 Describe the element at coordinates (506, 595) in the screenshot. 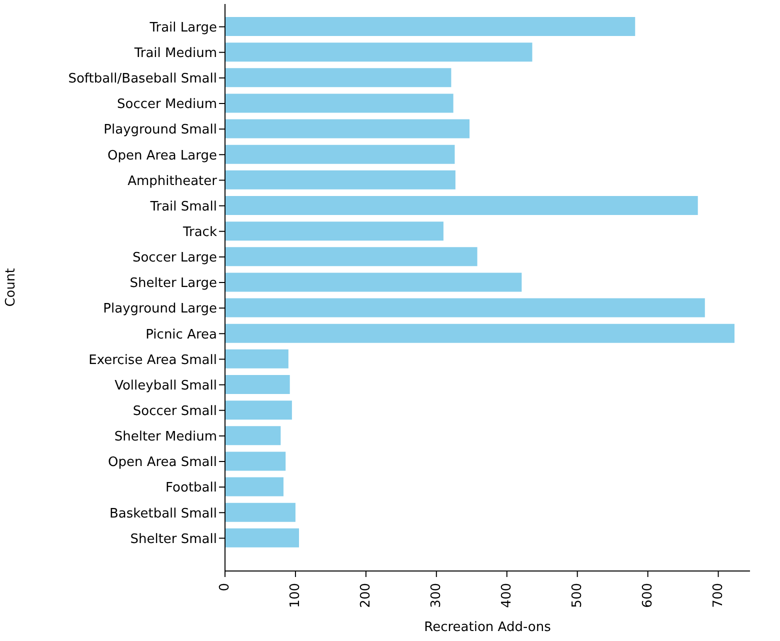

I see `x-tick-label: 400` at that location.